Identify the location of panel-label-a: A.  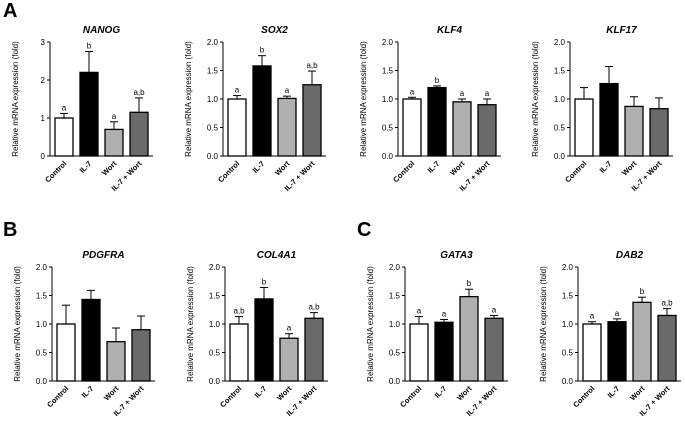
(10, 11).